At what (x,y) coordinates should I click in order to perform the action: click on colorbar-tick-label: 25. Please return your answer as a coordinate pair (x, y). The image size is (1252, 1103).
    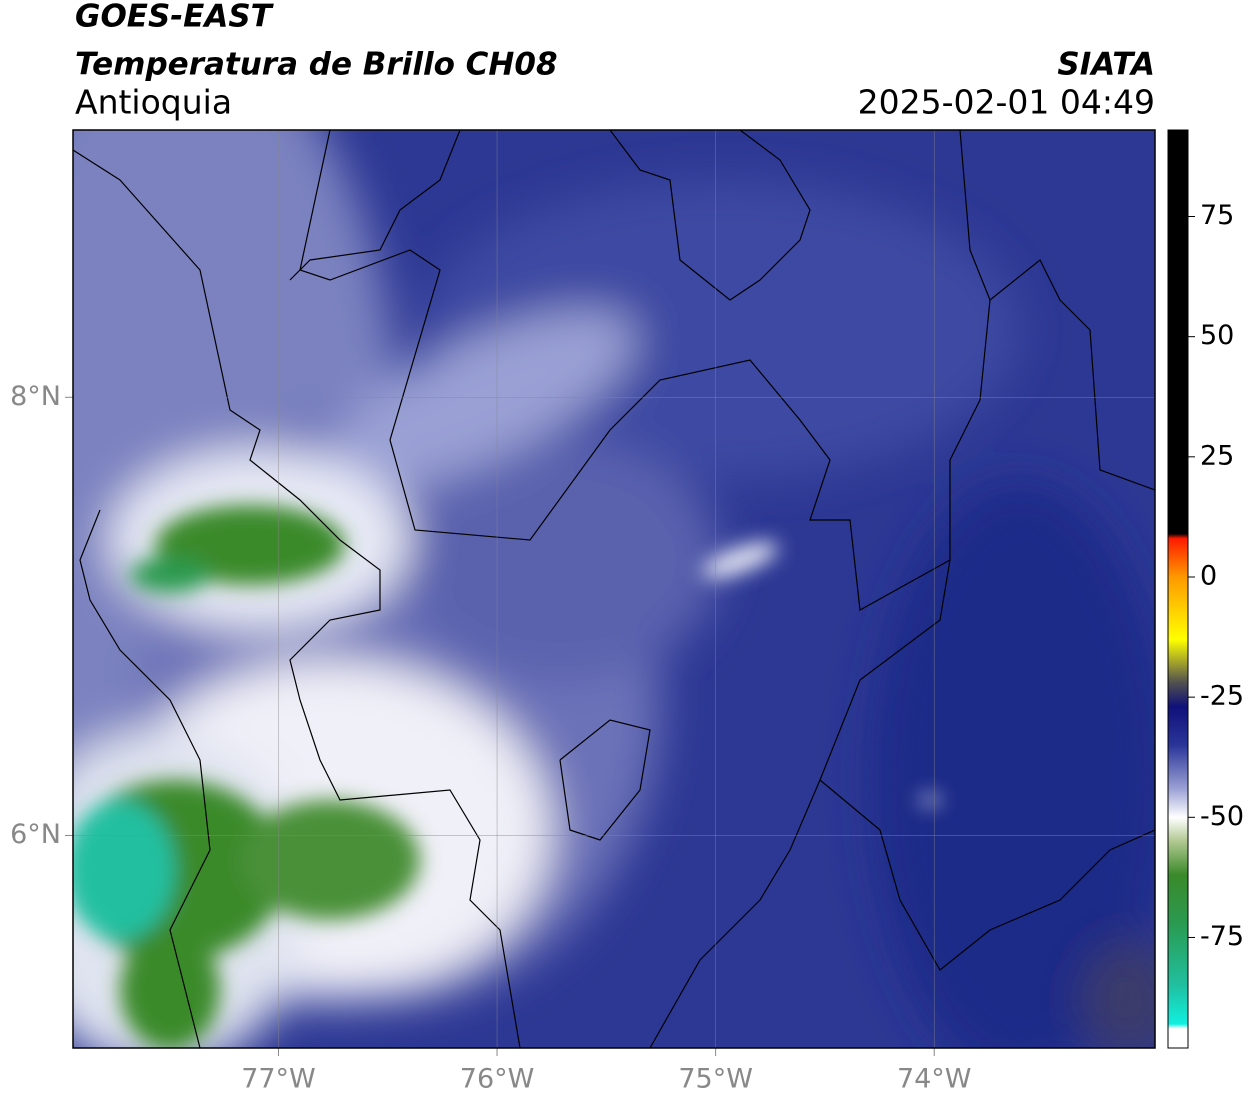
    Looking at the image, I should click on (1217, 455).